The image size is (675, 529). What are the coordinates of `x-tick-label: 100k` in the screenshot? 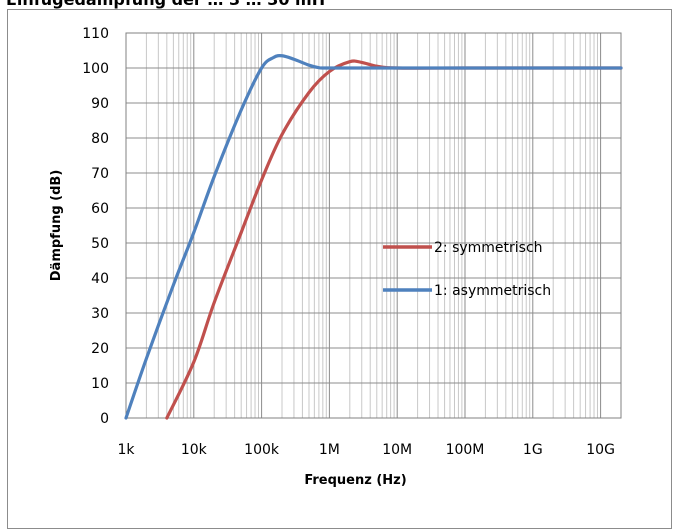 It's located at (262, 450).